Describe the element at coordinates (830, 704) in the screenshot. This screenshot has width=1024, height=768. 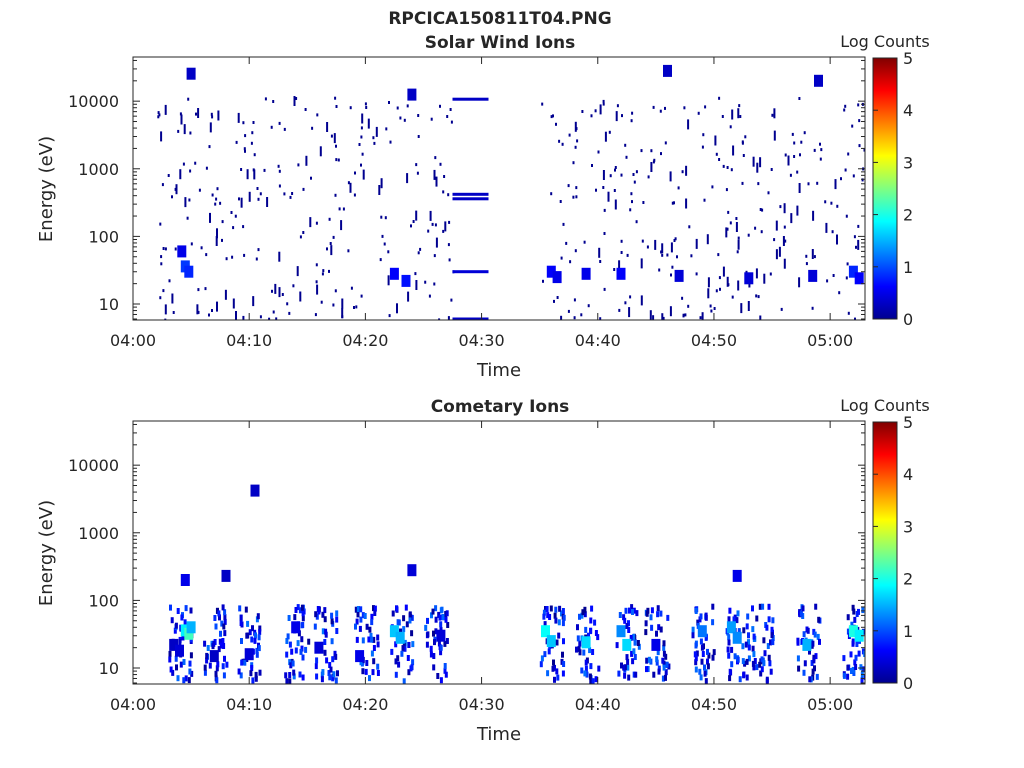
I see `x-tick-label: 05:00` at that location.